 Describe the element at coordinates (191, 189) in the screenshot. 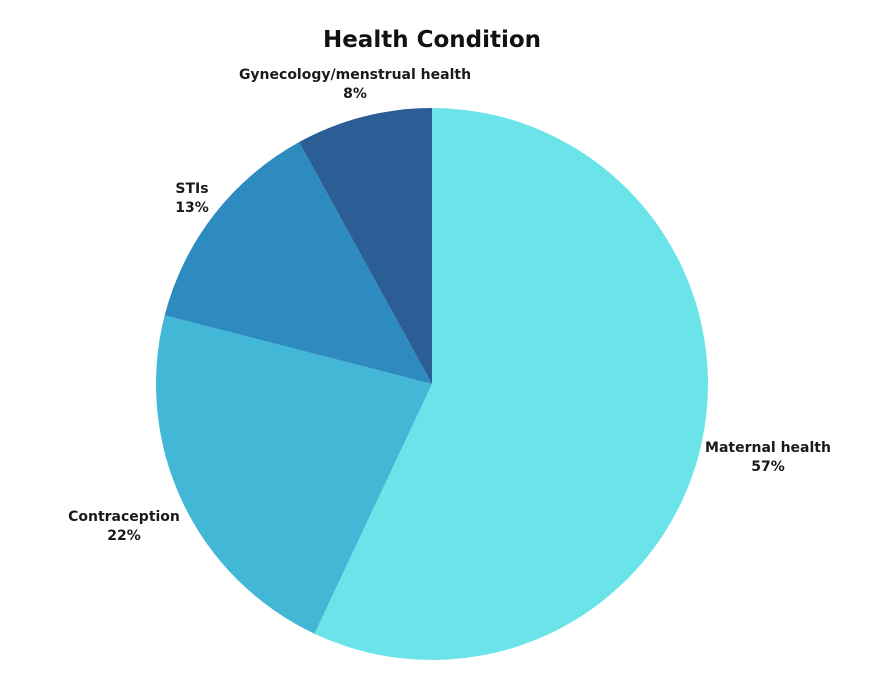

I see `slice-label-stis: STIs` at that location.